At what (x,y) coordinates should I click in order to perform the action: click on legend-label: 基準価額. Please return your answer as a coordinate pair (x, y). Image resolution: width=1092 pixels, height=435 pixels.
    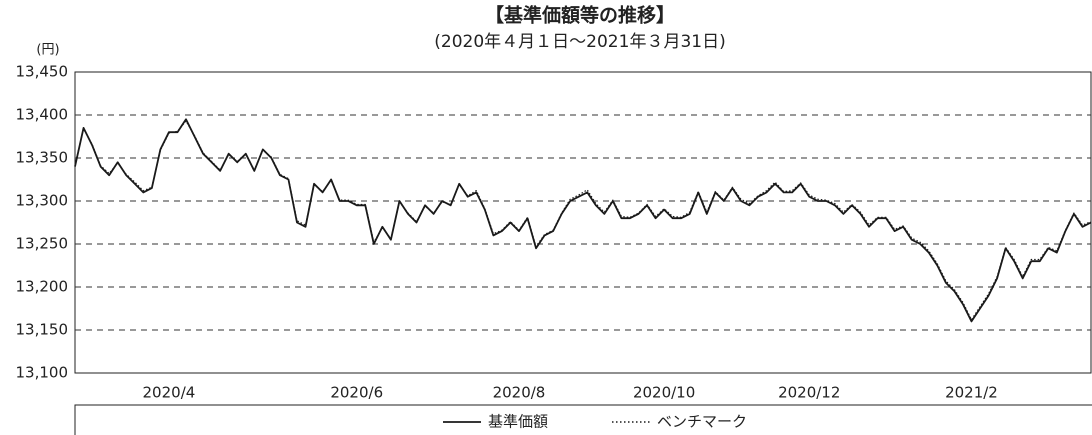
    Looking at the image, I should click on (518, 422).